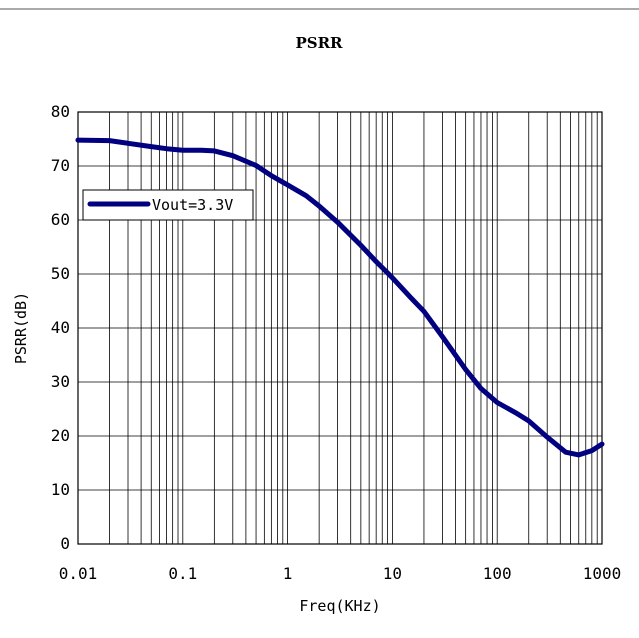 This screenshot has height=638, width=639. I want to click on x-tick-label: 1, so click(288, 573).